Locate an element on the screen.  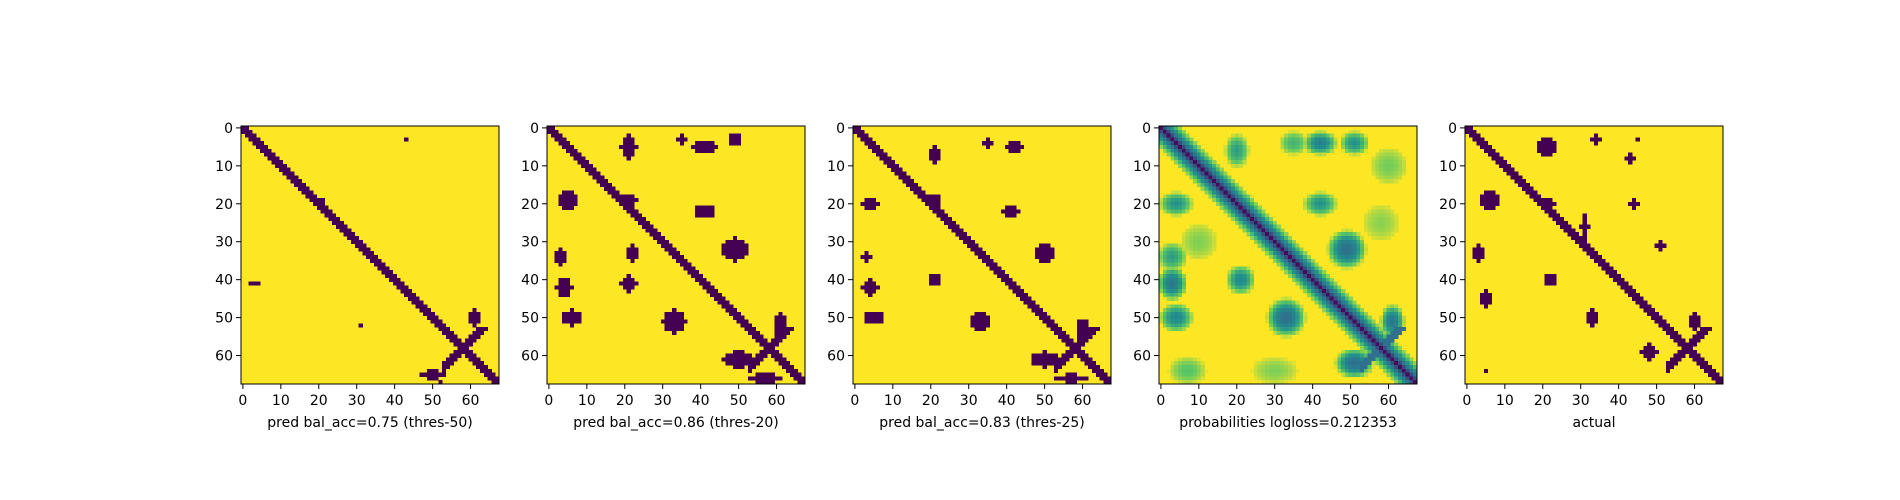
y-tick-label: 60 is located at coordinates (1142, 357).